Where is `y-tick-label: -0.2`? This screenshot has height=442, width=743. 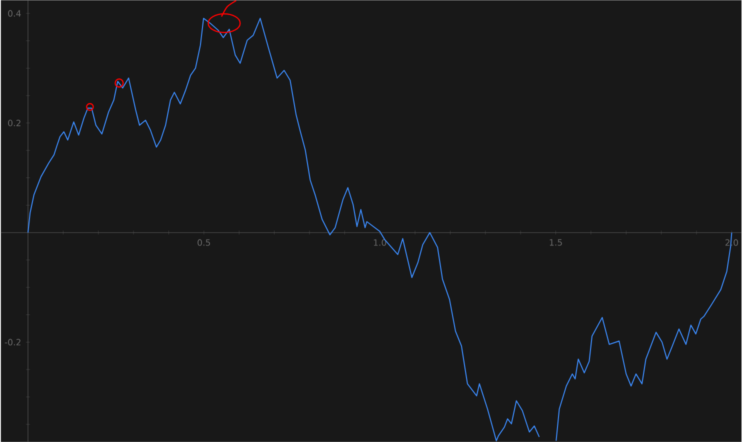 y-tick-label: -0.2 is located at coordinates (12, 342).